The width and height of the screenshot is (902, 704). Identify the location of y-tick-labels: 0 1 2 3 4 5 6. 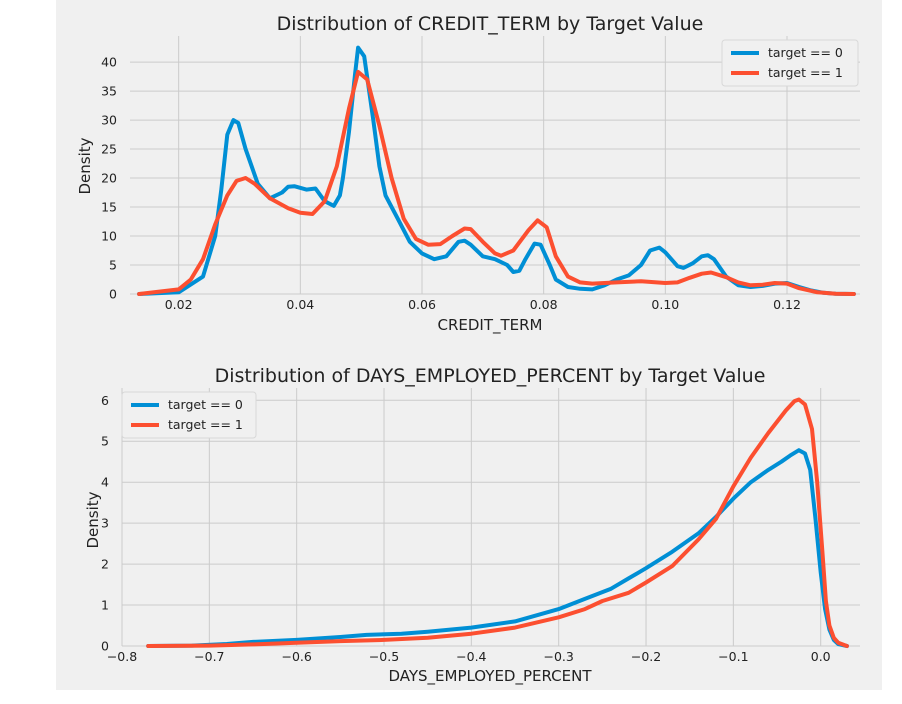
(105, 523).